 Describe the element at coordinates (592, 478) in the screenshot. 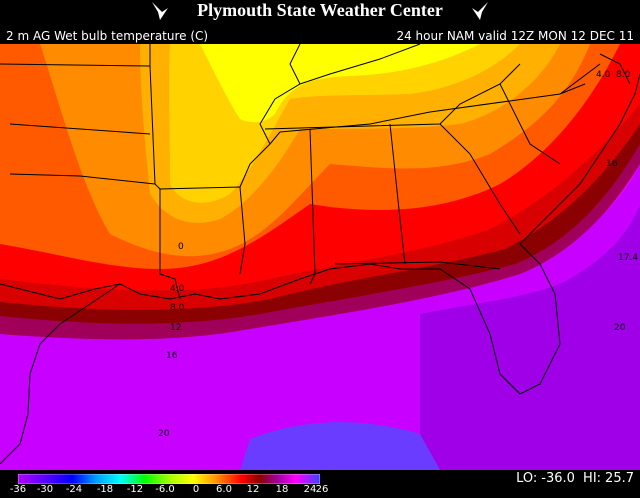

I see `hi-label: HI:` at that location.